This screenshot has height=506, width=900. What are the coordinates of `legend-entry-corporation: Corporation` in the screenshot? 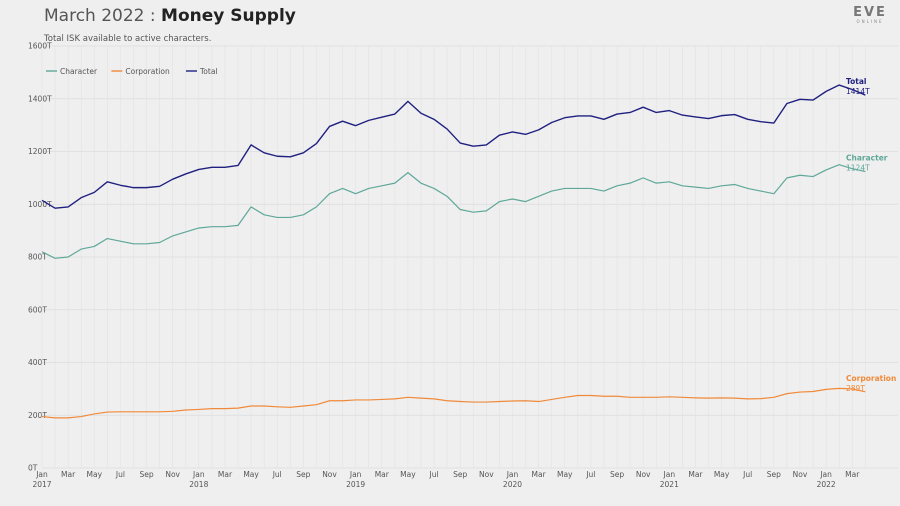 It's located at (147, 71).